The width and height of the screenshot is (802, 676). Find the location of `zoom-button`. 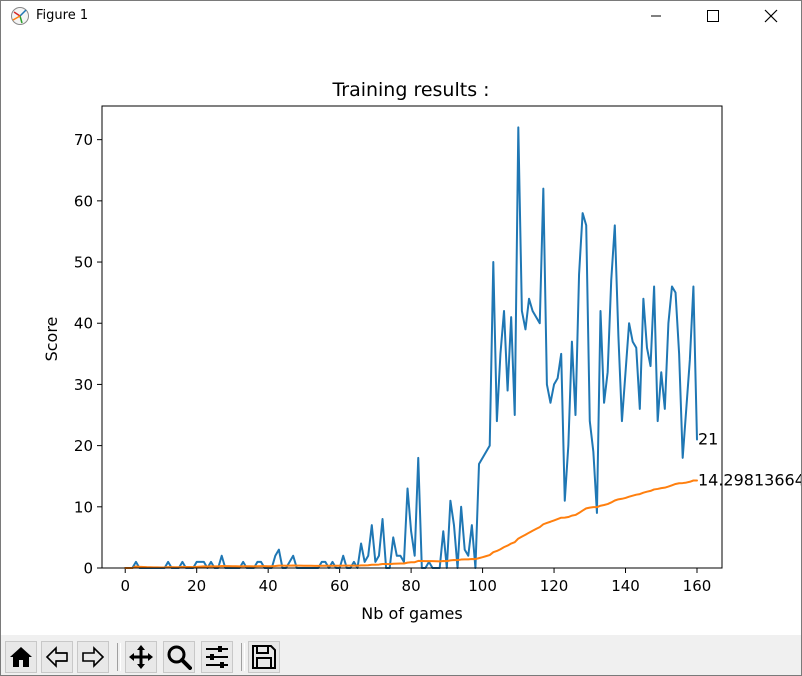

zoom-button is located at coordinates (179, 657).